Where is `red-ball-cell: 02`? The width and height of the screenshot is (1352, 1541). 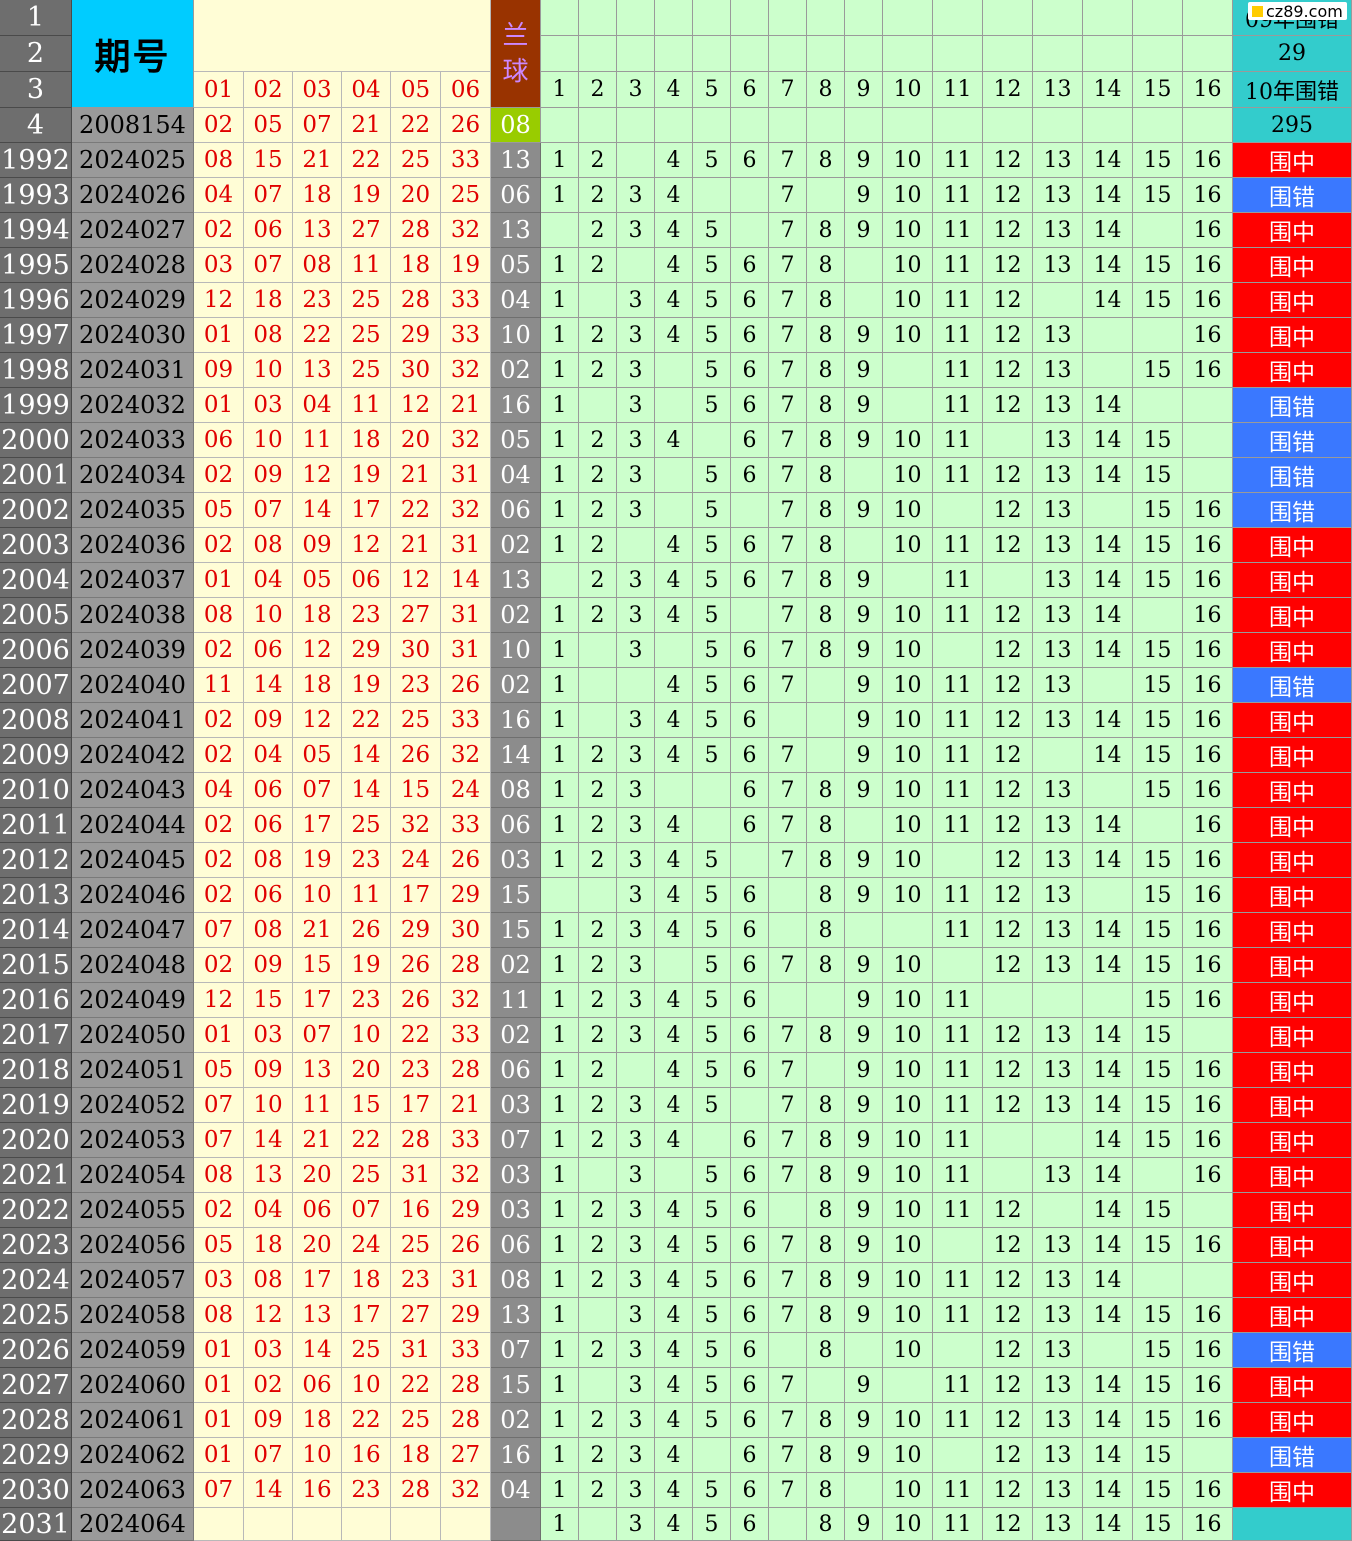
red-ball-cell: 02 is located at coordinates (268, 1385).